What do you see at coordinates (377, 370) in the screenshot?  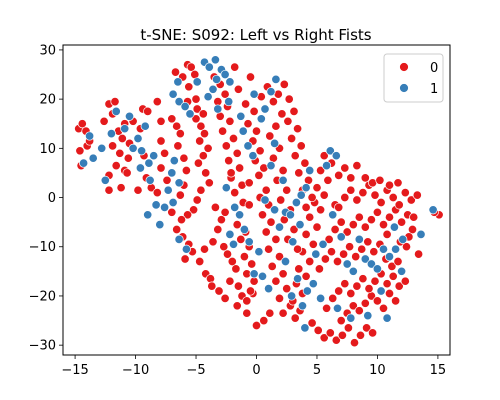 I see `x-tick-label: 10` at bounding box center [377, 370].